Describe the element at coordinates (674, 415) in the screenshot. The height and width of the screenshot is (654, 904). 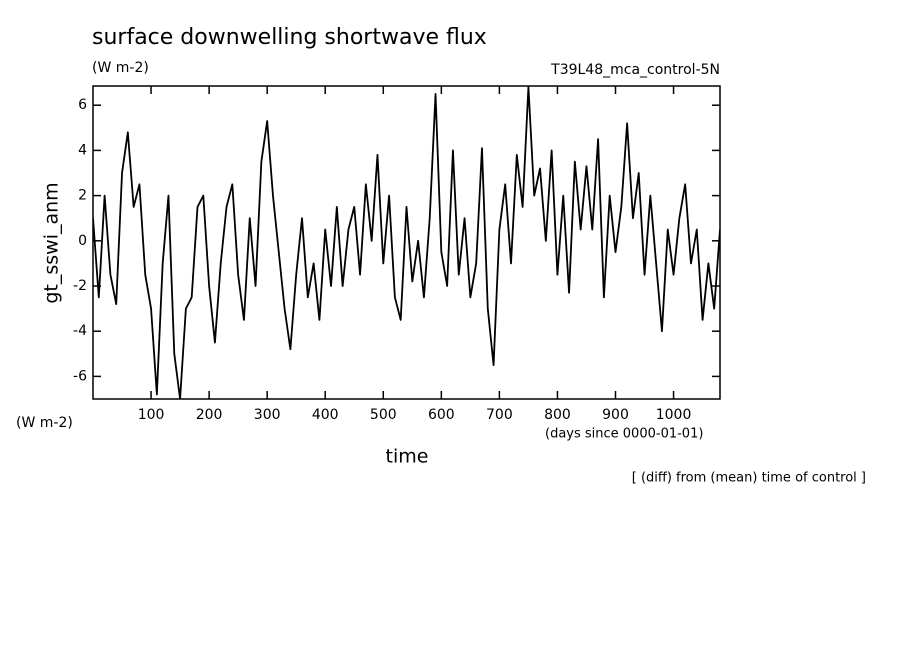
I see `x-tick-label: 1000` at that location.